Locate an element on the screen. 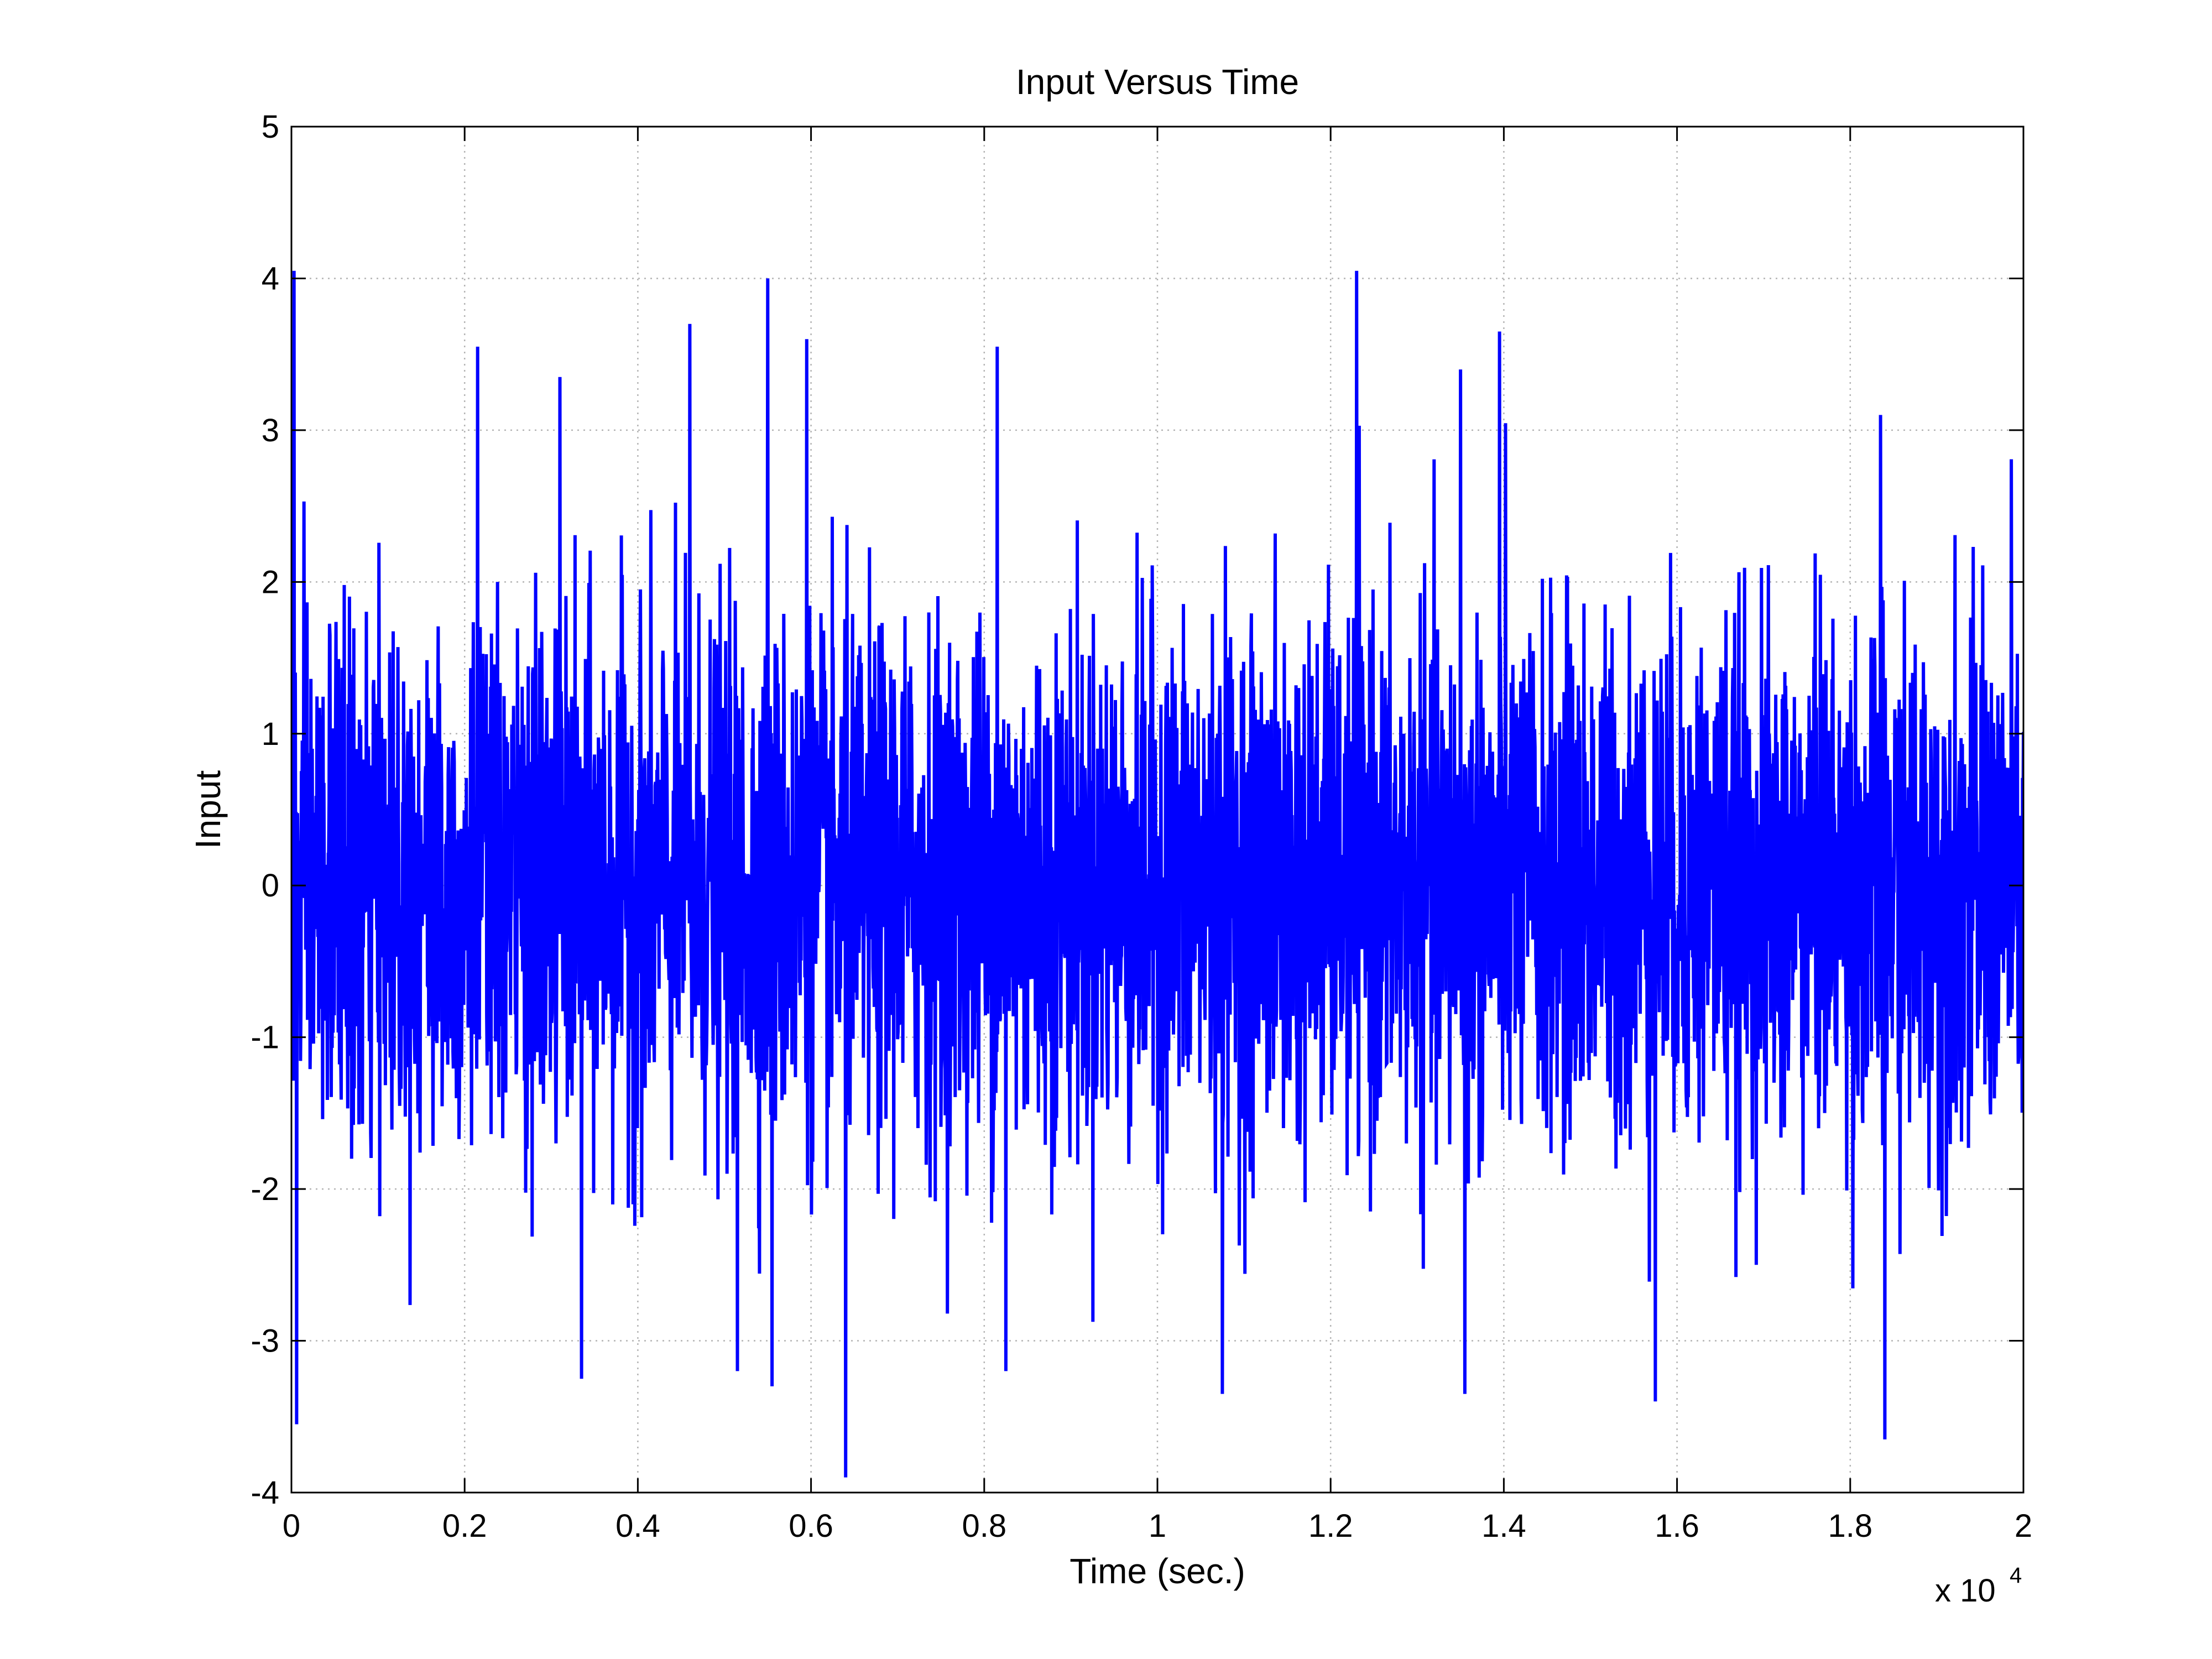  x-tick-label: 0.2 is located at coordinates (465, 1526).